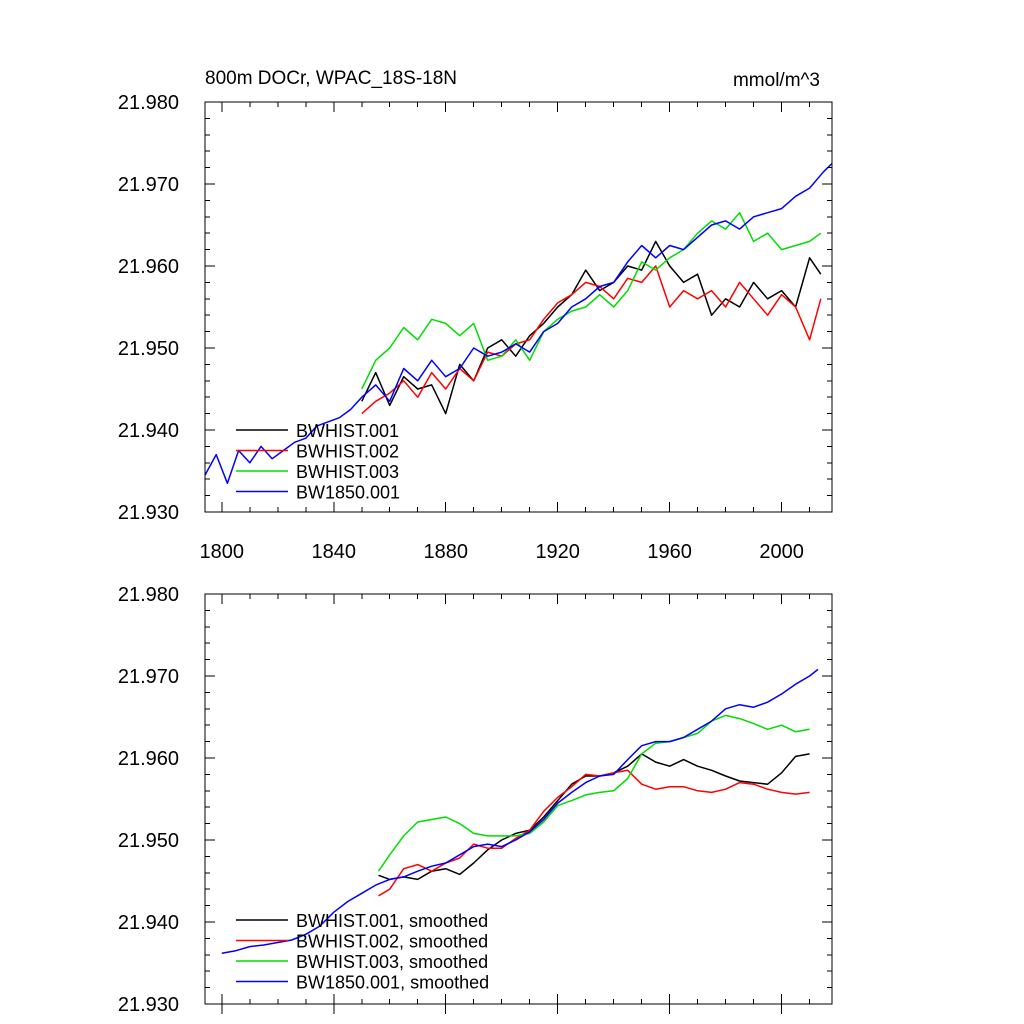 The width and height of the screenshot is (1024, 1024). I want to click on panel-title: 800m DOCr, WPAC_18S-18N, so click(331, 78).